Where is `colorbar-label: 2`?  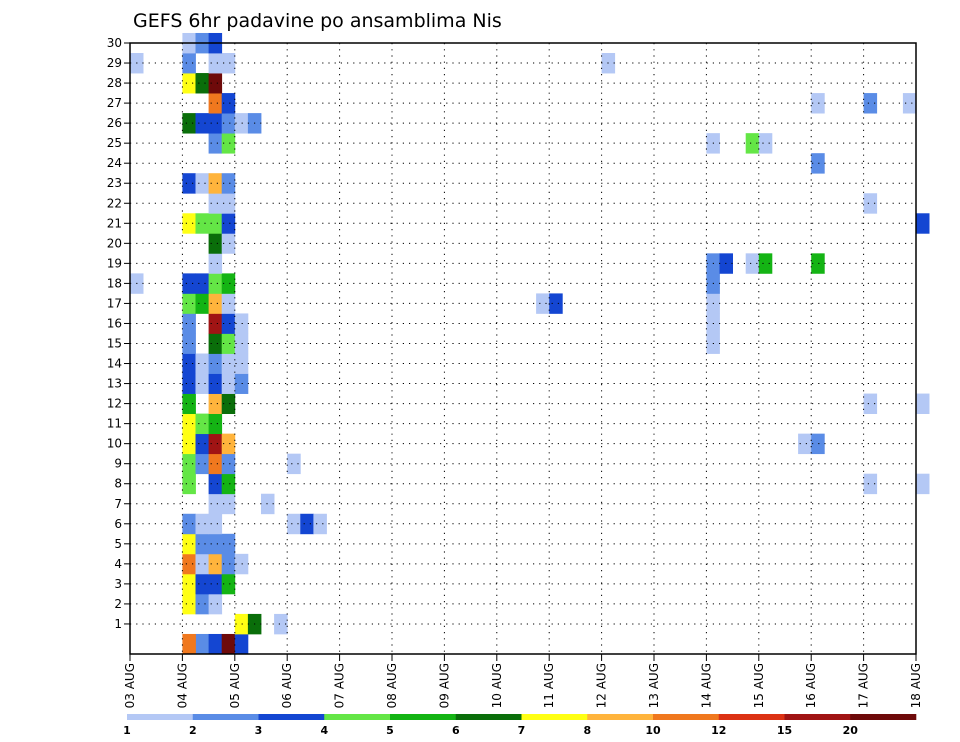 colorbar-label: 2 is located at coordinates (193, 730).